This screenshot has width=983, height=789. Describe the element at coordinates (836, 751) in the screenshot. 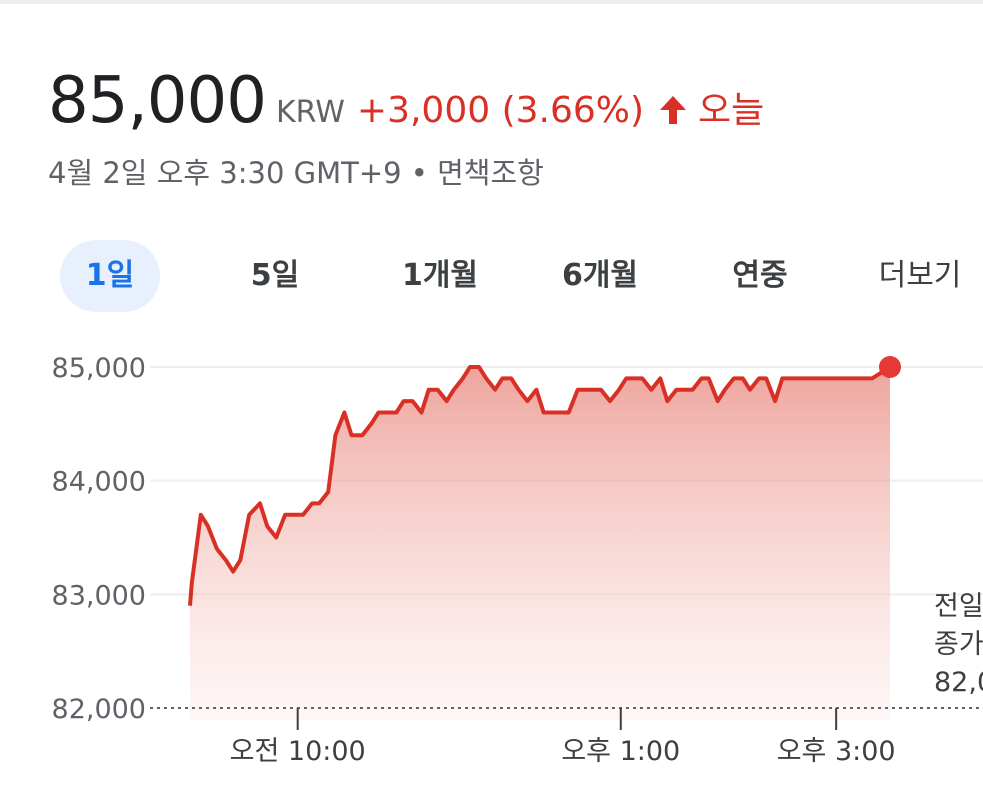

I see `x-tick-label: 오후 3:00` at that location.